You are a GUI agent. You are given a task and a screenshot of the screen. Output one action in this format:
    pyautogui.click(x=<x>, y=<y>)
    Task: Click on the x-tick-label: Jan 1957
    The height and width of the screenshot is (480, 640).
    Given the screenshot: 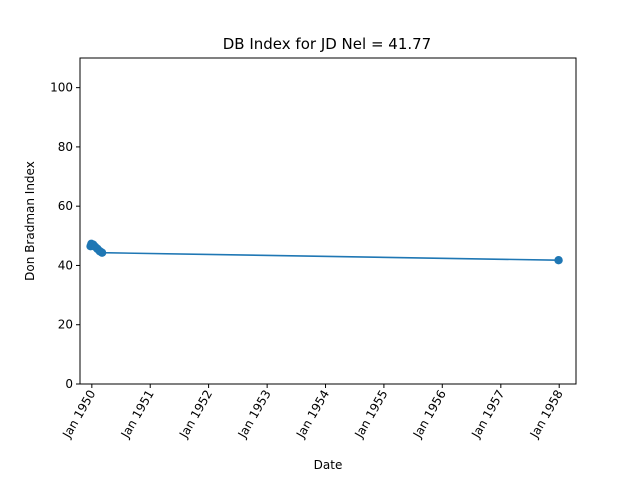 What is the action you would take?
    pyautogui.click(x=487, y=415)
    